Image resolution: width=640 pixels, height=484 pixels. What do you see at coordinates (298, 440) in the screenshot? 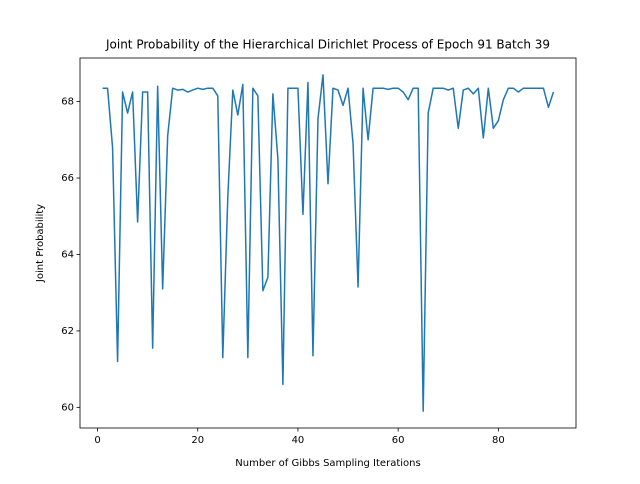
I see `x-tick-label: 40` at bounding box center [298, 440].